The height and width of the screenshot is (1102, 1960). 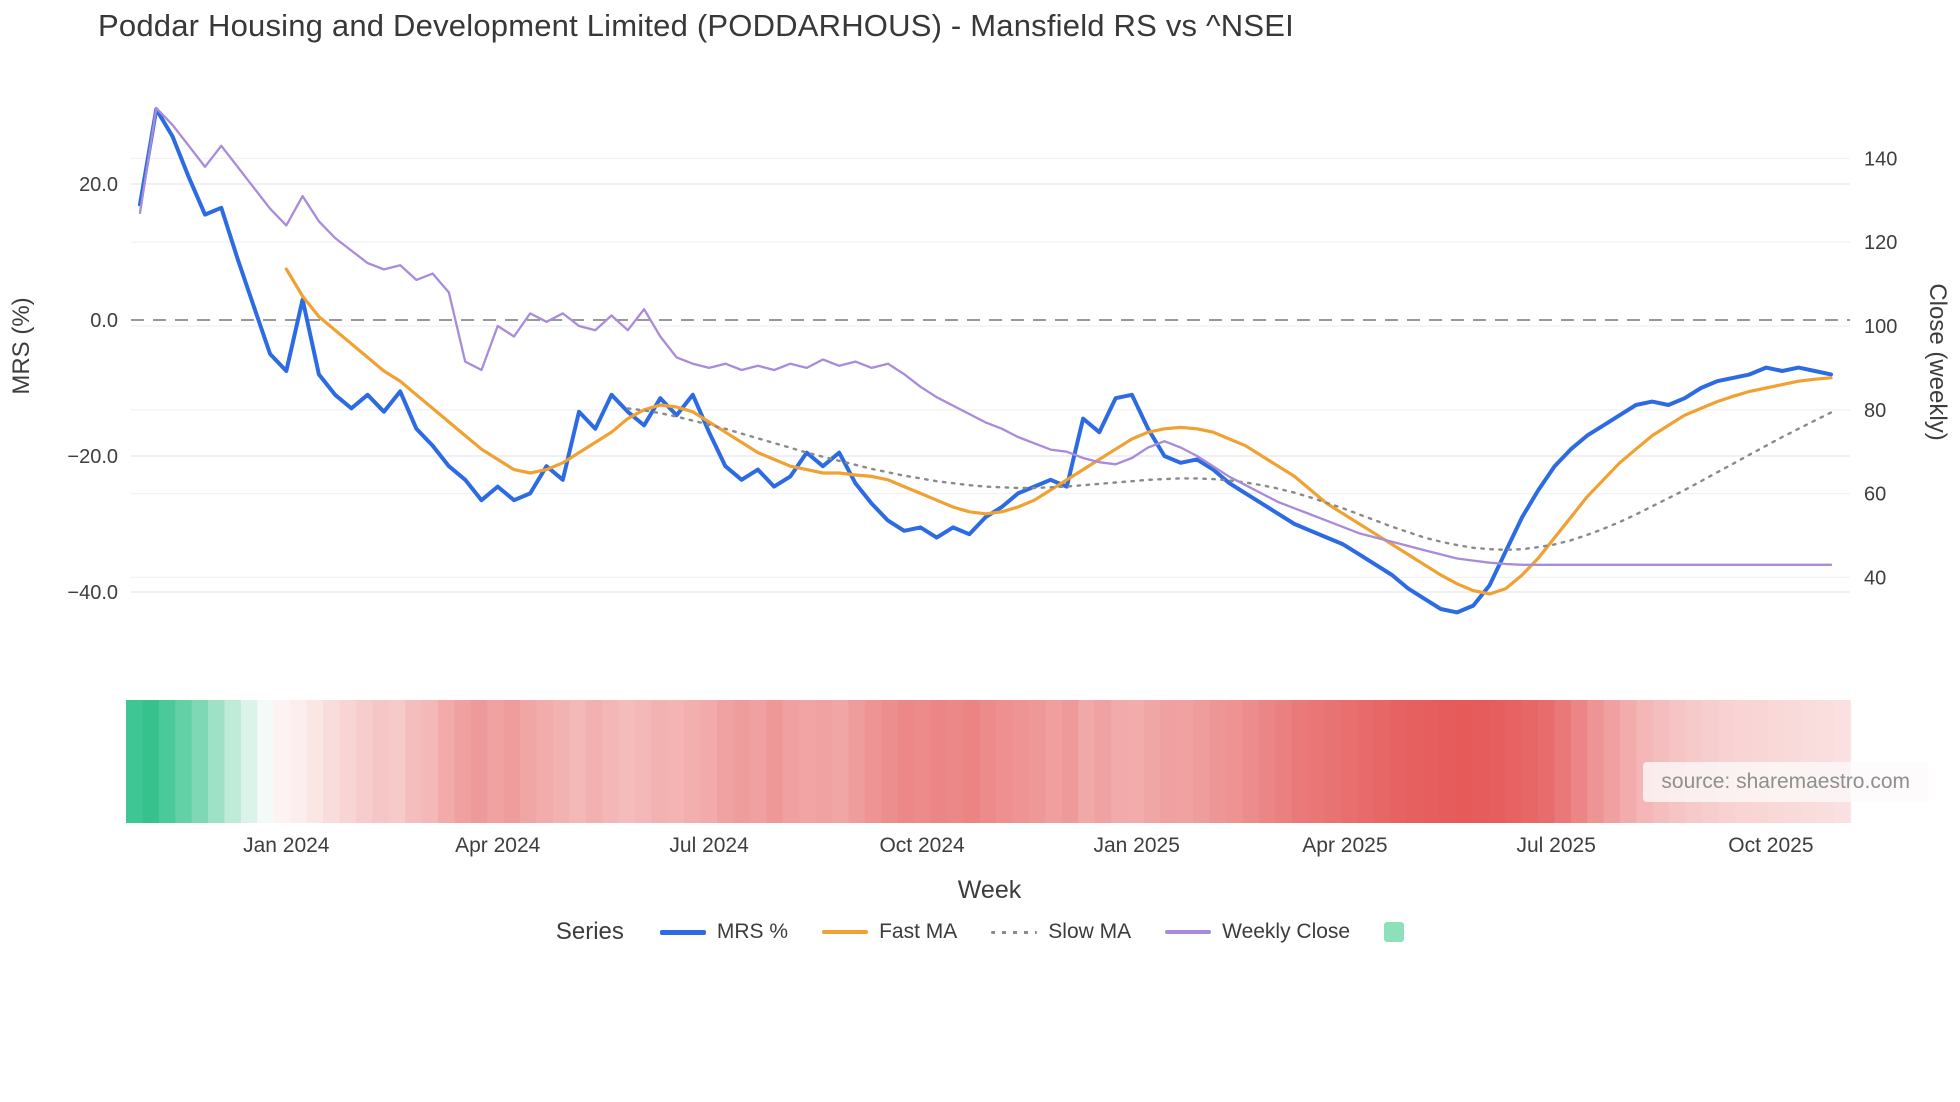 I want to click on x-tick-label: Oct 2025, so click(x=1770, y=845).